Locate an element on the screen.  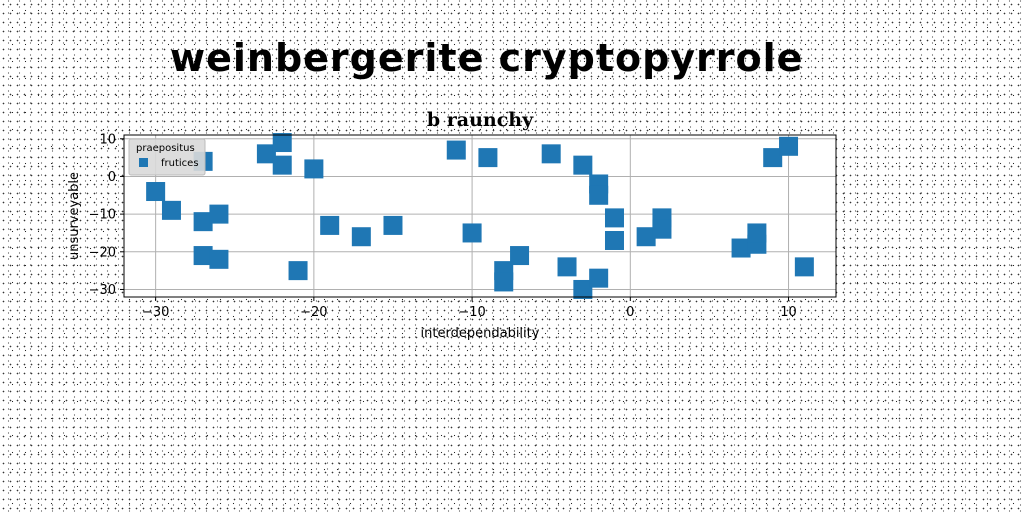
x-tick-label: −20 is located at coordinates (313, 312).